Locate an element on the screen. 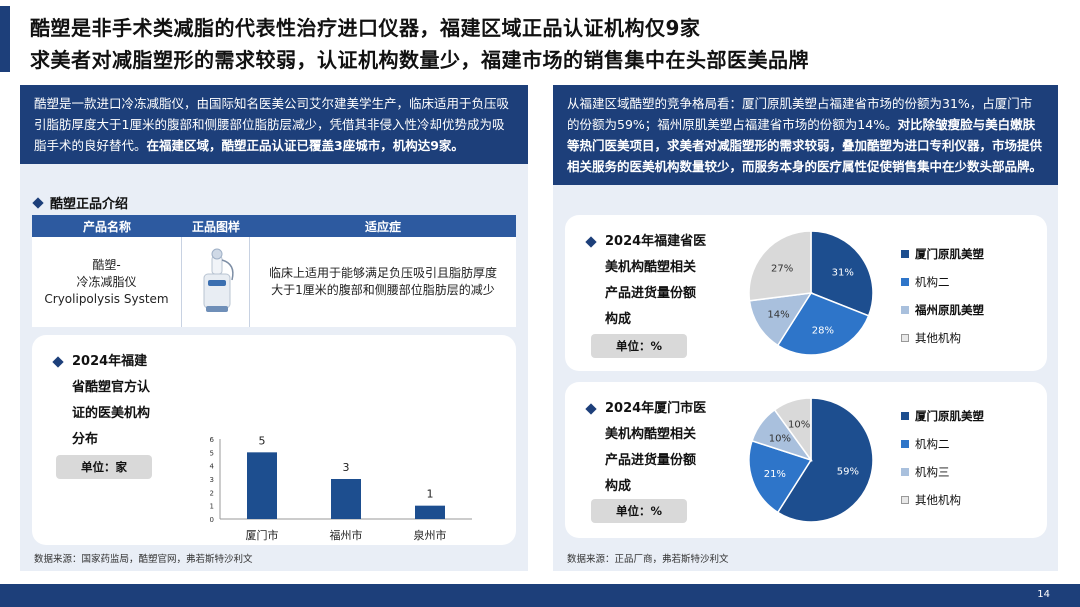 Image resolution: width=1080 pixels, height=607 pixels. pie-slice-label: 28% is located at coordinates (823, 331).